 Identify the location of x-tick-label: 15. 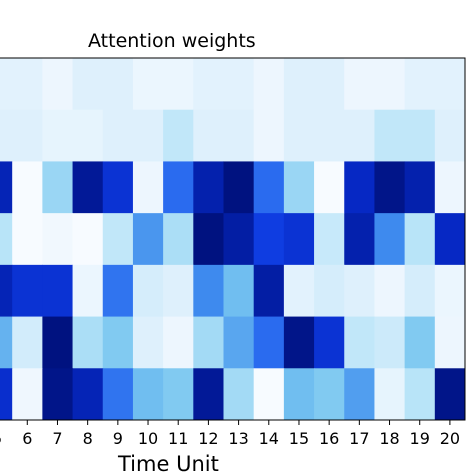
(299, 438).